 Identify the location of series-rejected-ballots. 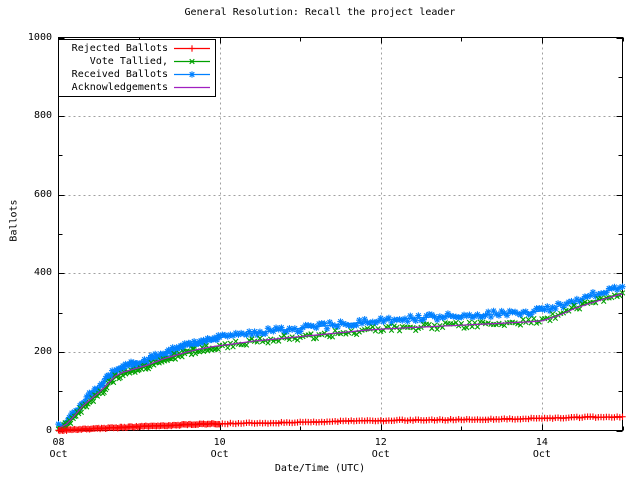
(340, 424).